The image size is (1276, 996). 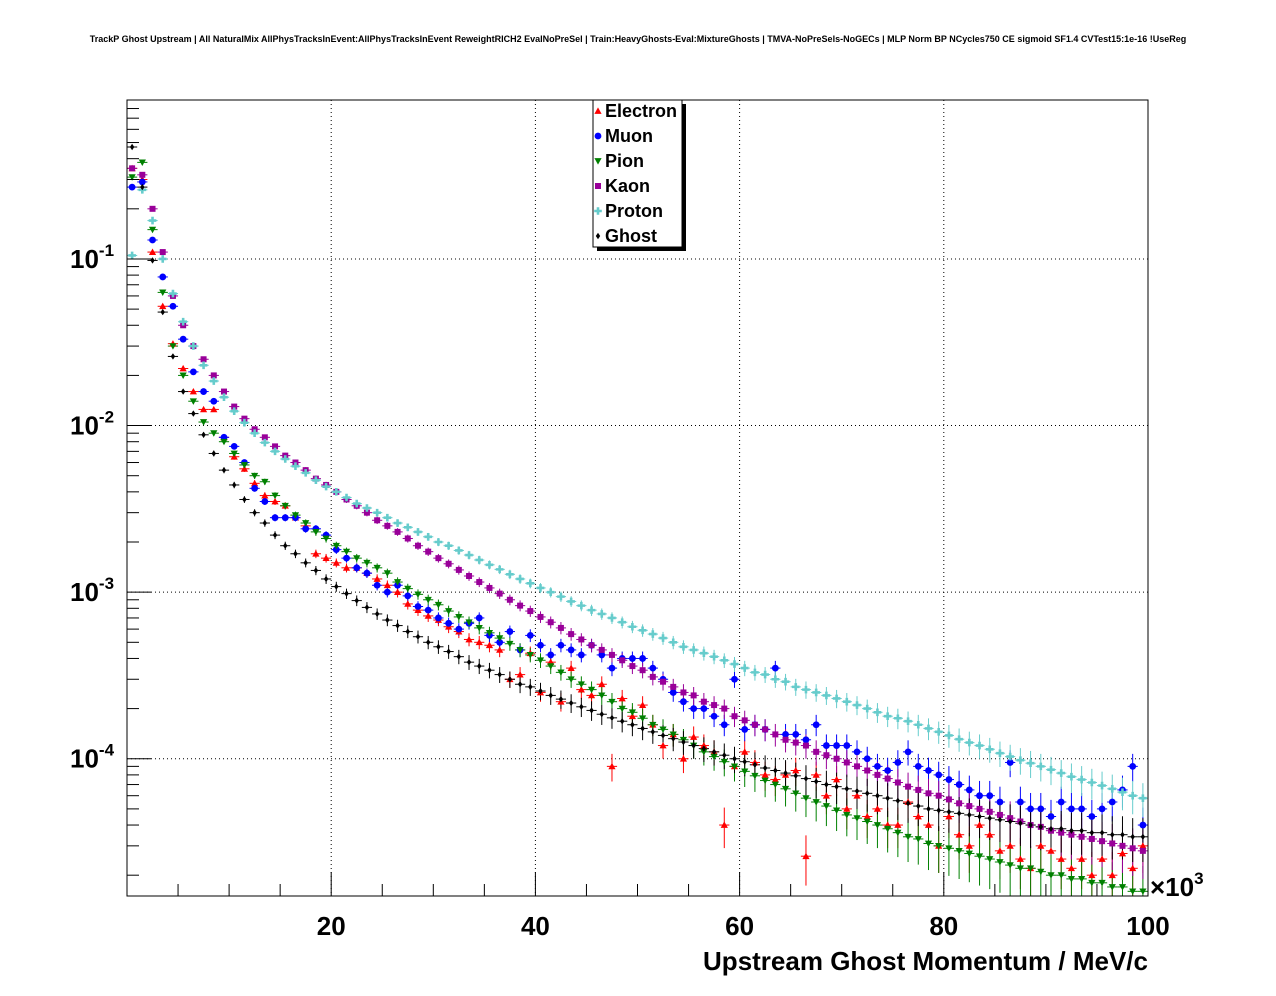 What do you see at coordinates (641, 111) in the screenshot?
I see `legend-label-electron: Electron` at bounding box center [641, 111].